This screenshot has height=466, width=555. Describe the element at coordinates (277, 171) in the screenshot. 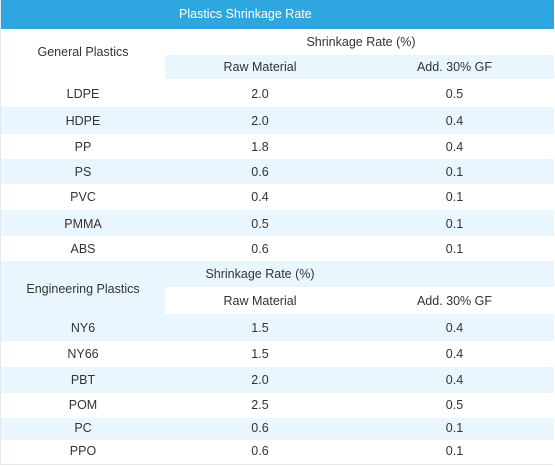

I see `table-row: PS 0.6 0.1` at that location.